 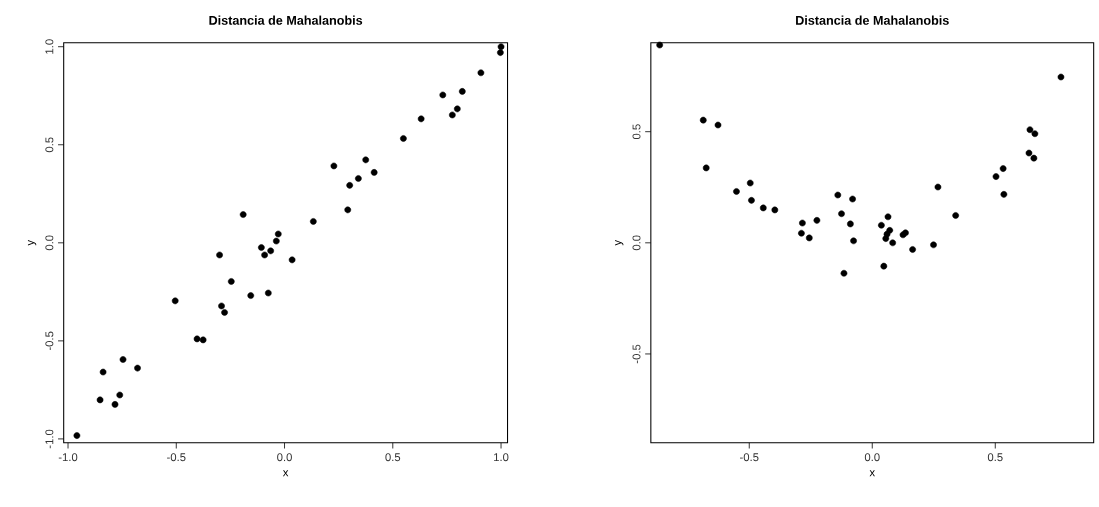 I want to click on y-tick-label: -1.0, so click(x=49, y=439).